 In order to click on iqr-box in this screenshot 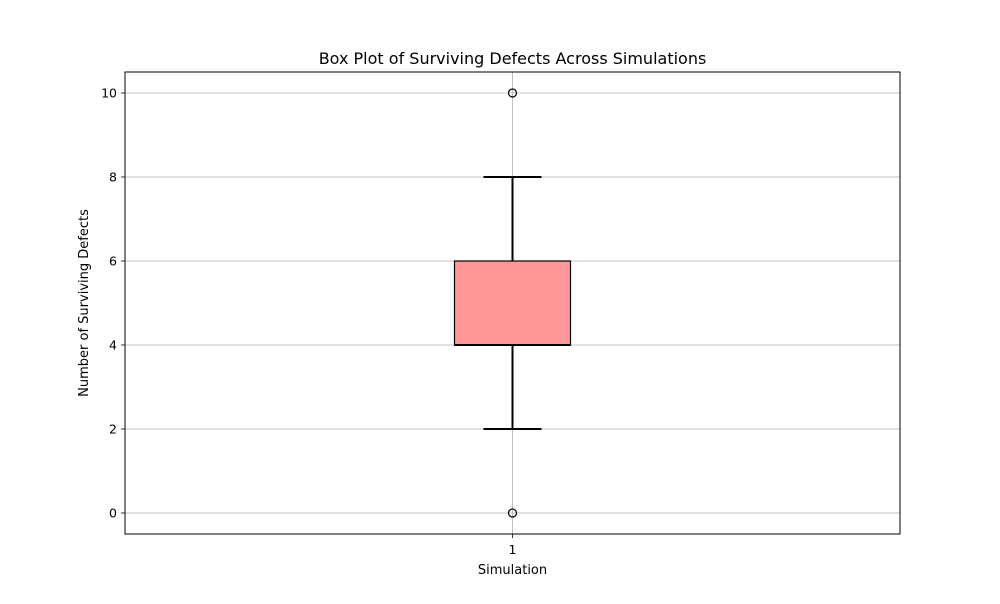, I will do `click(512, 303)`.